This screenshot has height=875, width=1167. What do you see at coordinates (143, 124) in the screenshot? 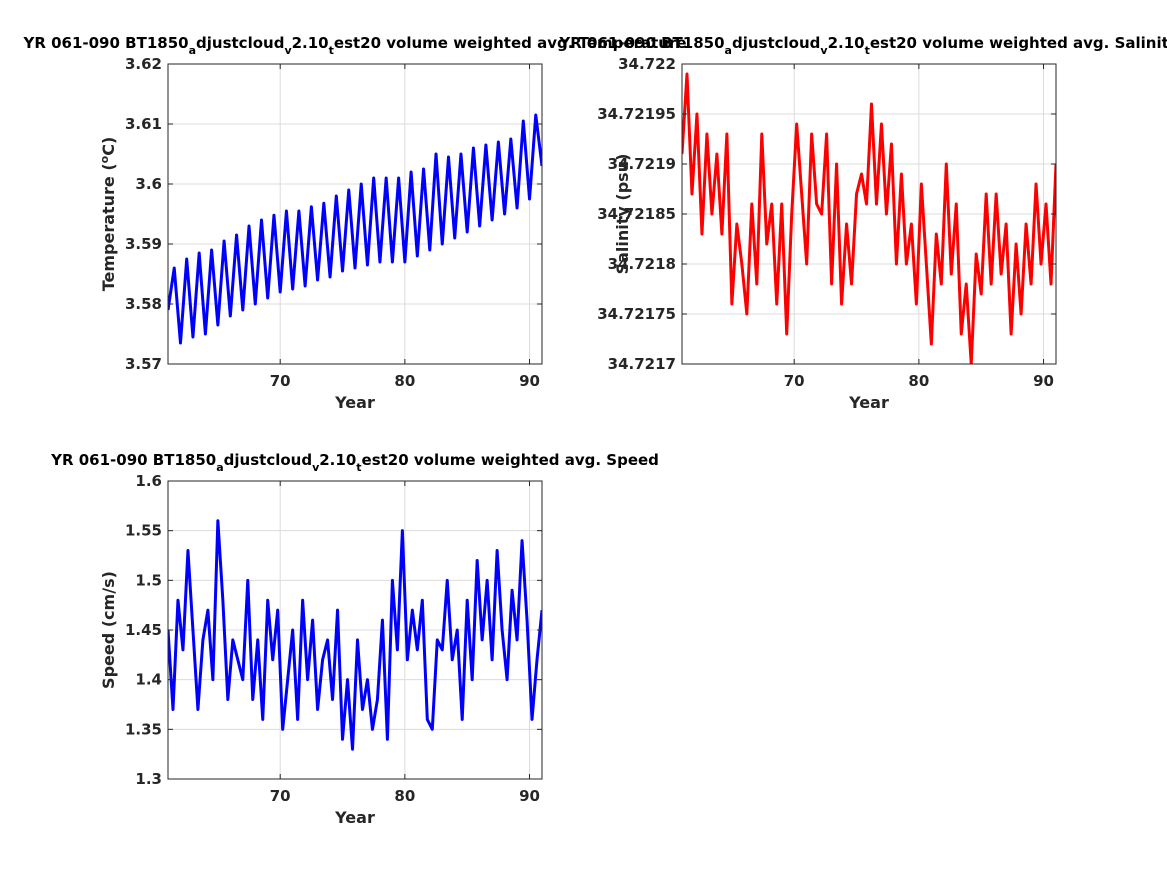
I see `y-tick-label: 3.61` at bounding box center [143, 124].